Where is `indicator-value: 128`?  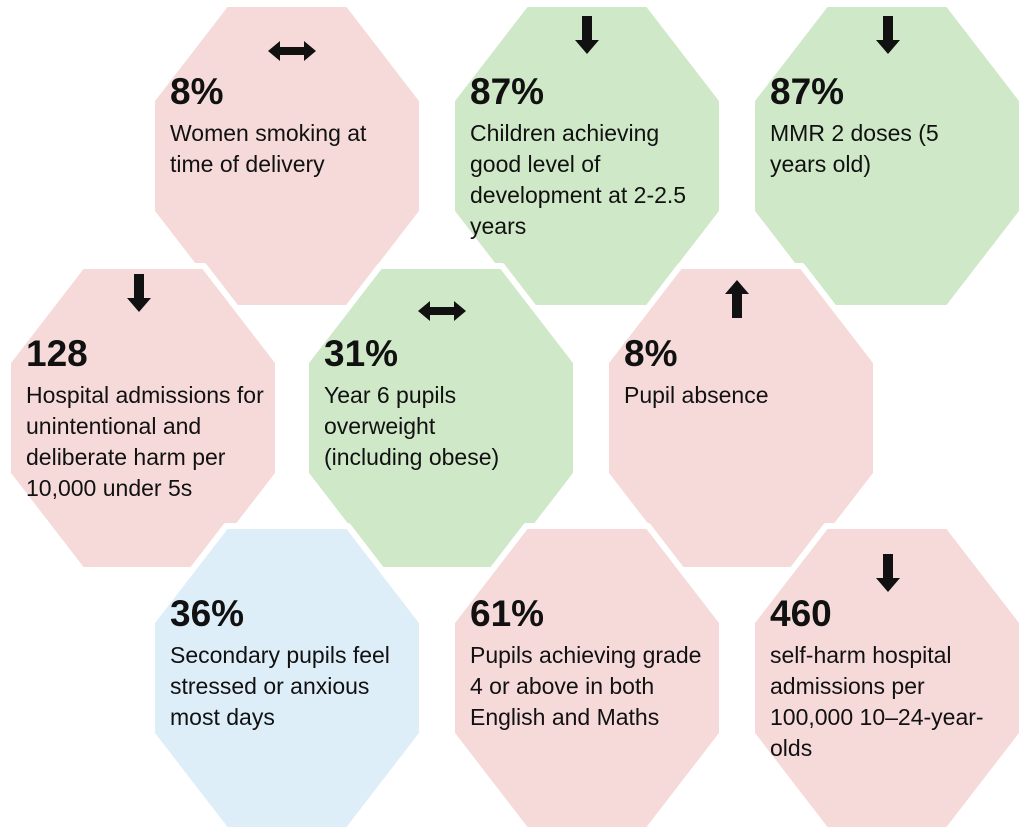 indicator-value: 128 is located at coordinates (57, 353).